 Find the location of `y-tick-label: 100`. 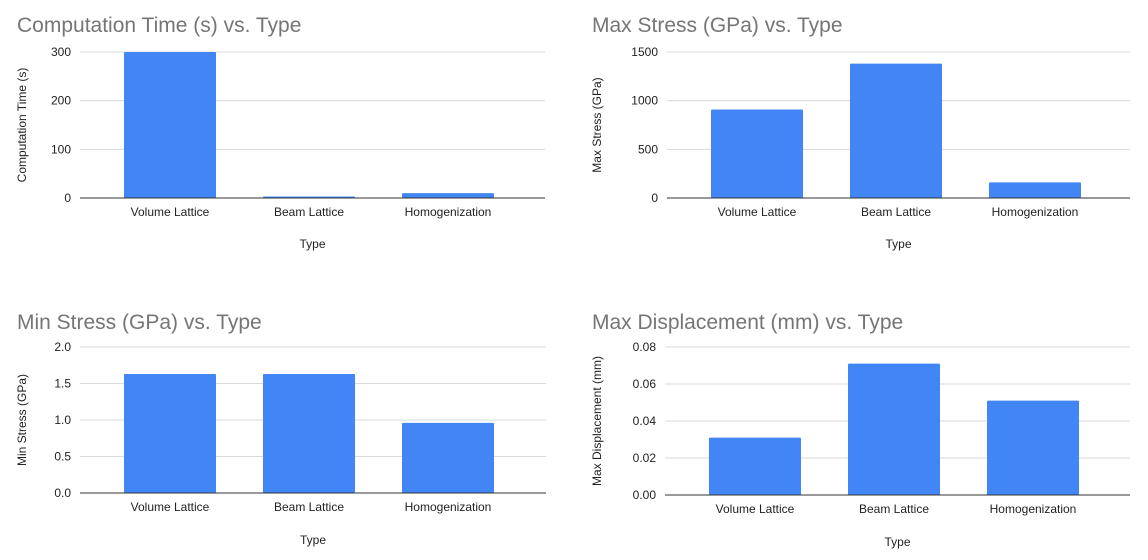

y-tick-label: 100 is located at coordinates (61, 149).